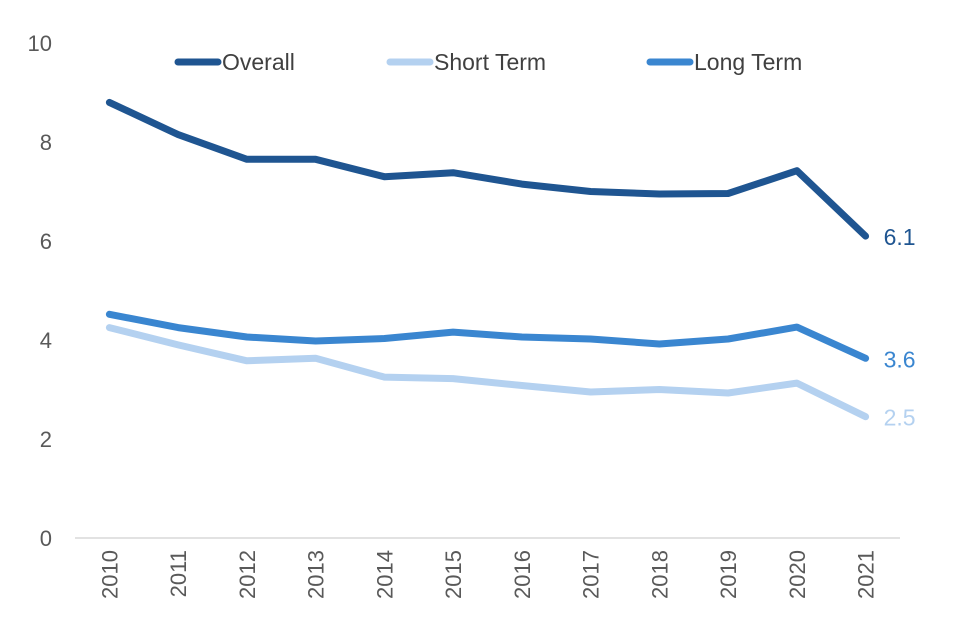 This screenshot has width=960, height=640. What do you see at coordinates (487, 336) in the screenshot?
I see `series-line-long-term` at bounding box center [487, 336].